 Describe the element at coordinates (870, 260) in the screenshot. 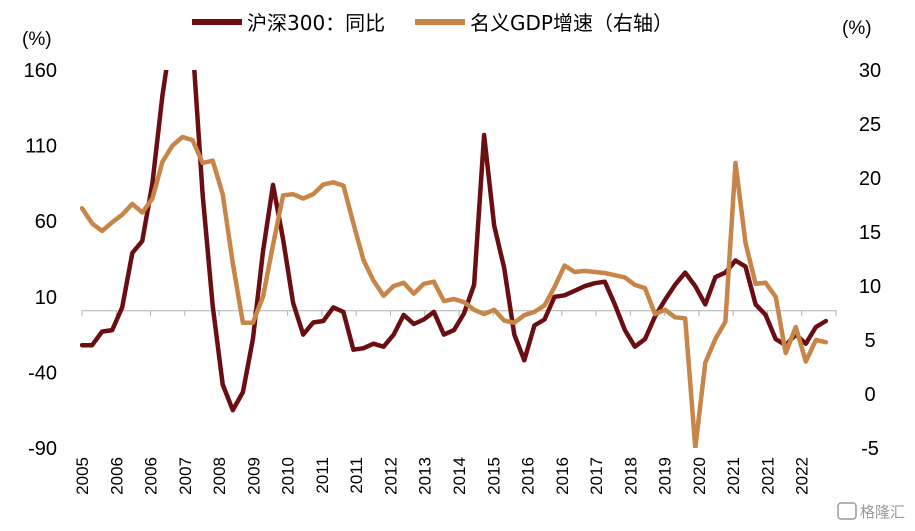

I see `right-axis-ticks: 30 25 20 15 10 5 0 -5` at that location.